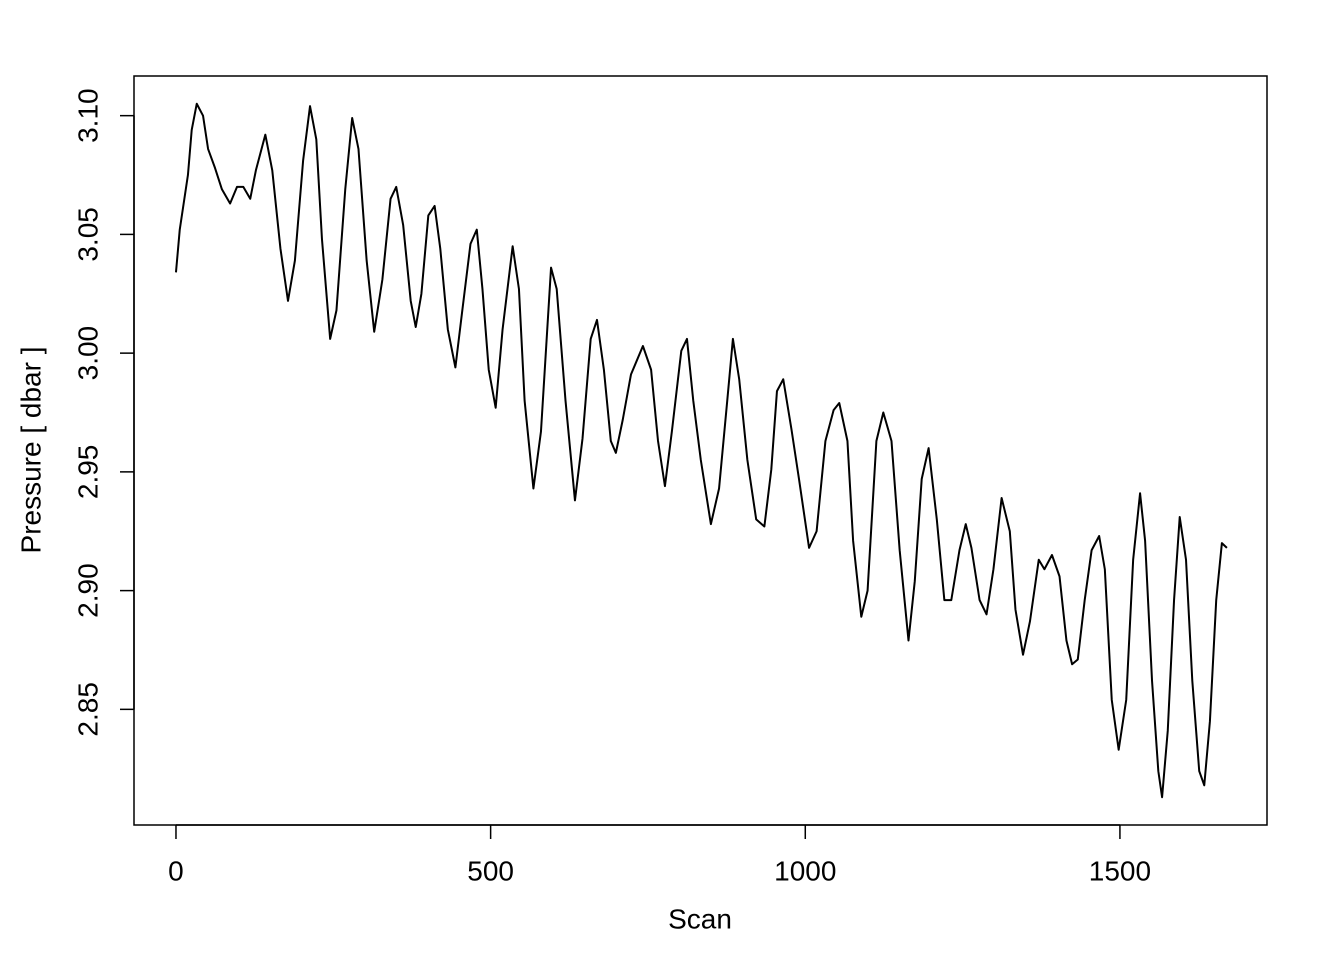  I want to click on y-tick-label: 2.90, so click(87, 590).